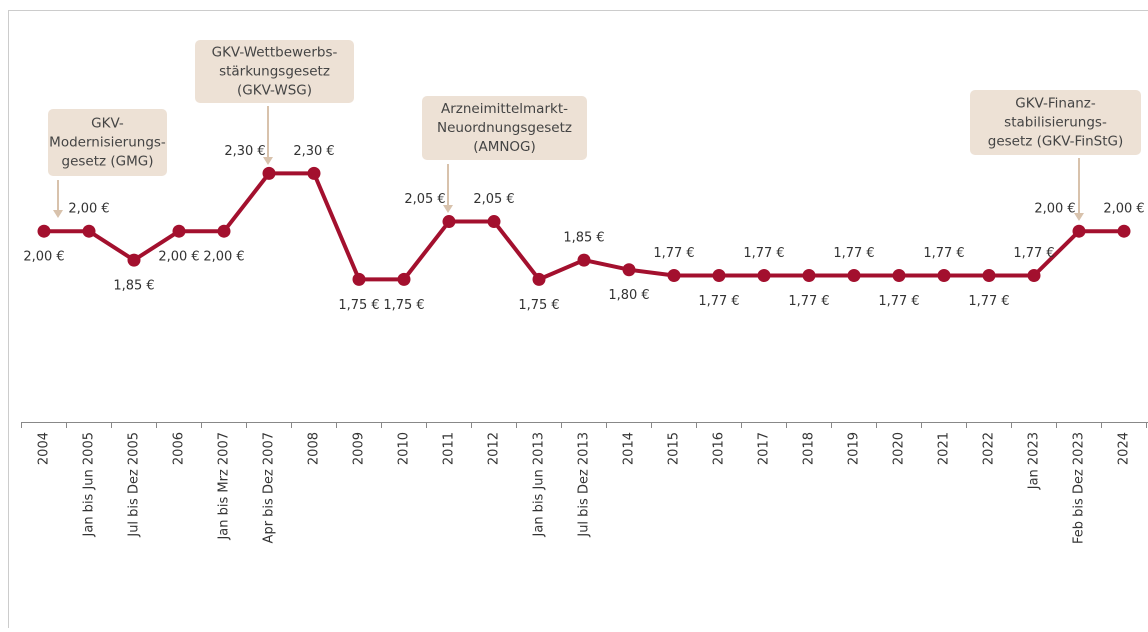 This screenshot has width=1148, height=632. I want to click on annotation-text: GKV-, so click(107, 124).